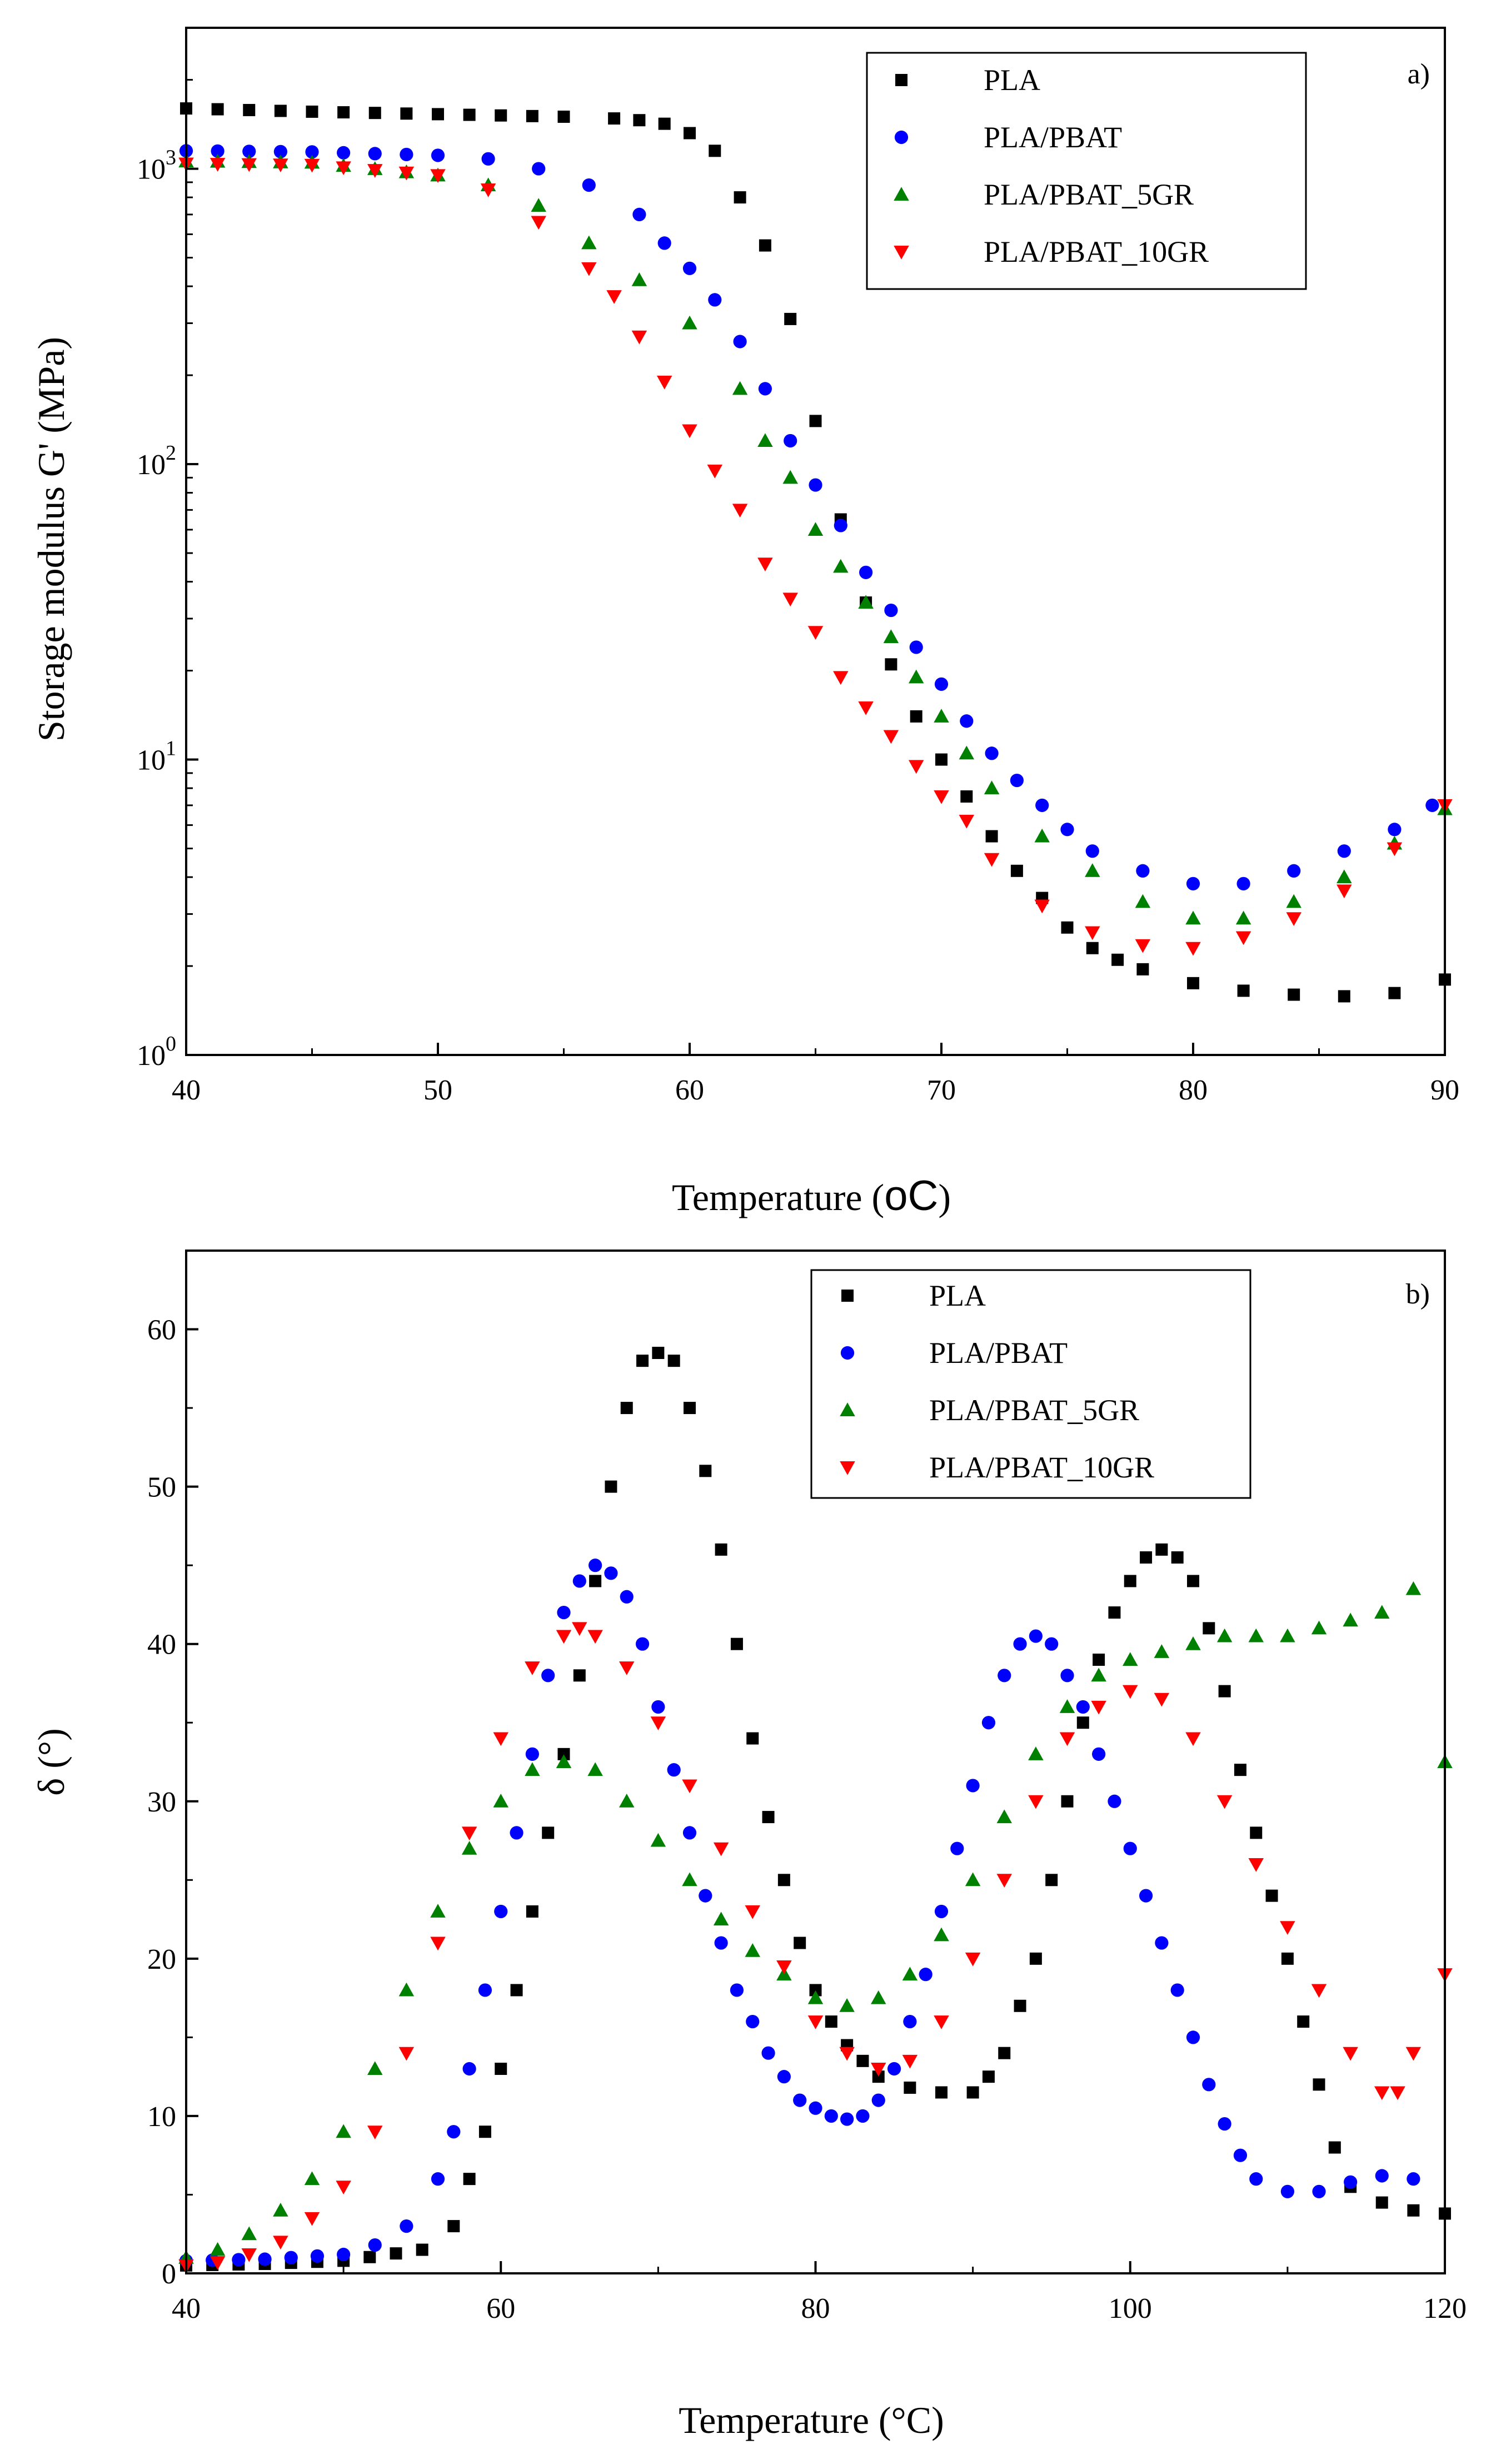 The height and width of the screenshot is (2464, 1496). I want to click on panel-b-legend-marker-pla-pbat-10gr, so click(848, 1468).